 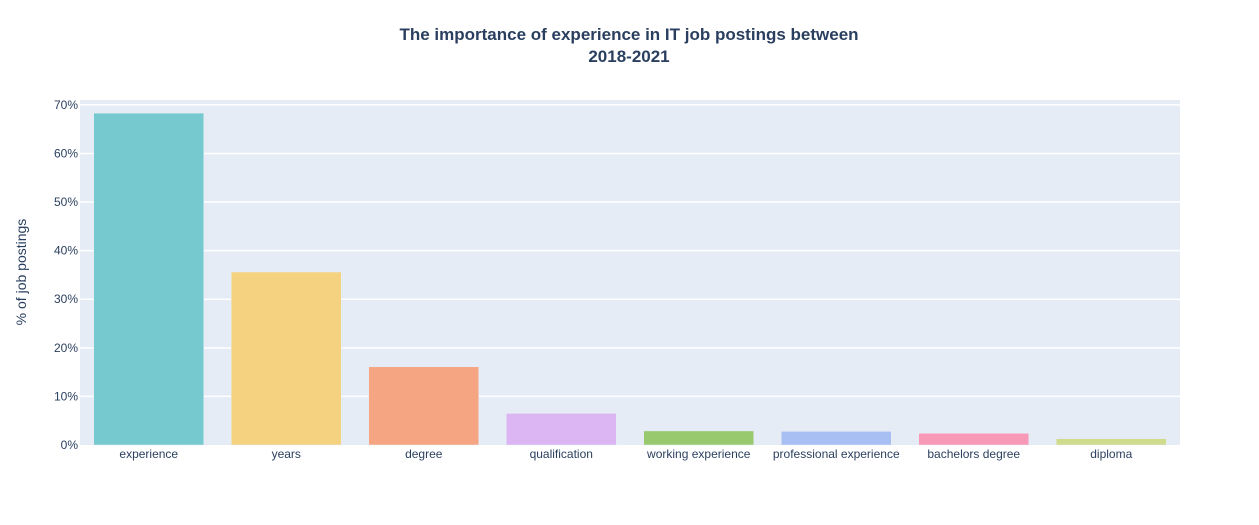 What do you see at coordinates (148, 454) in the screenshot?
I see `x-tick-label: experience` at bounding box center [148, 454].